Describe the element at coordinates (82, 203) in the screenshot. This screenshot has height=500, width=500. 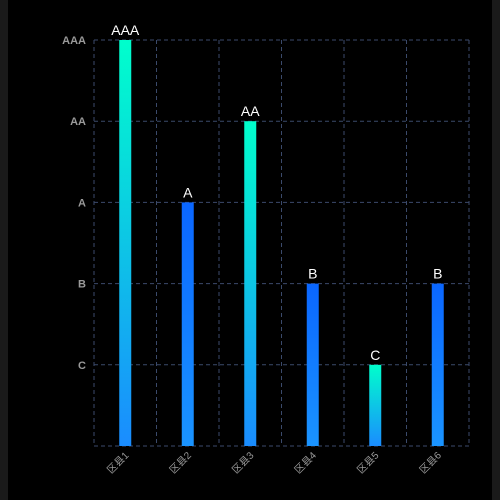
I see `y-tick-label: A` at that location.